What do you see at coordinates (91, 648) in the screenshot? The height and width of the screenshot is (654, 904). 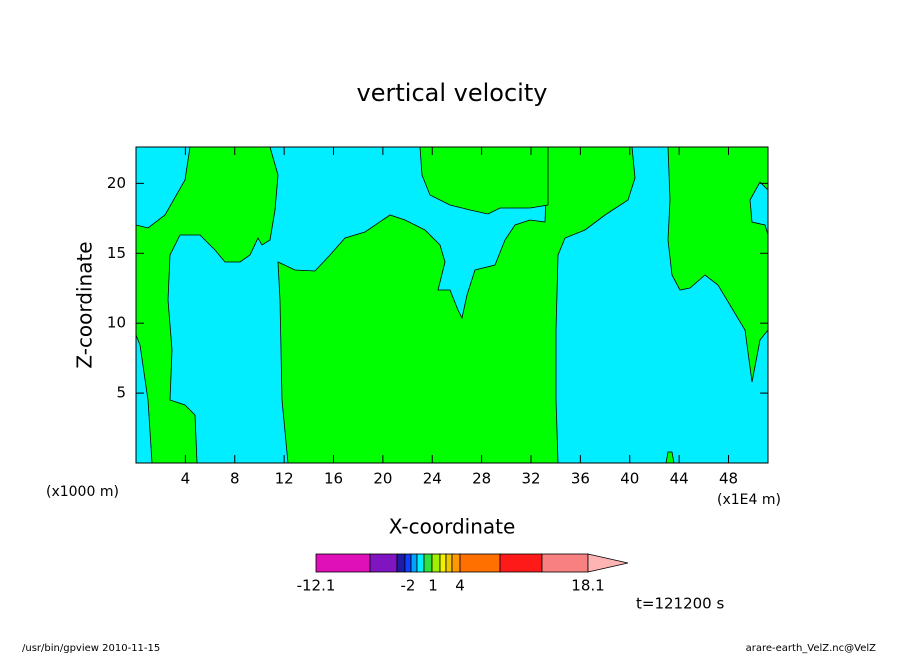 I see `footer-left: /usr/bin/gpview 2010-11-15` at bounding box center [91, 648].